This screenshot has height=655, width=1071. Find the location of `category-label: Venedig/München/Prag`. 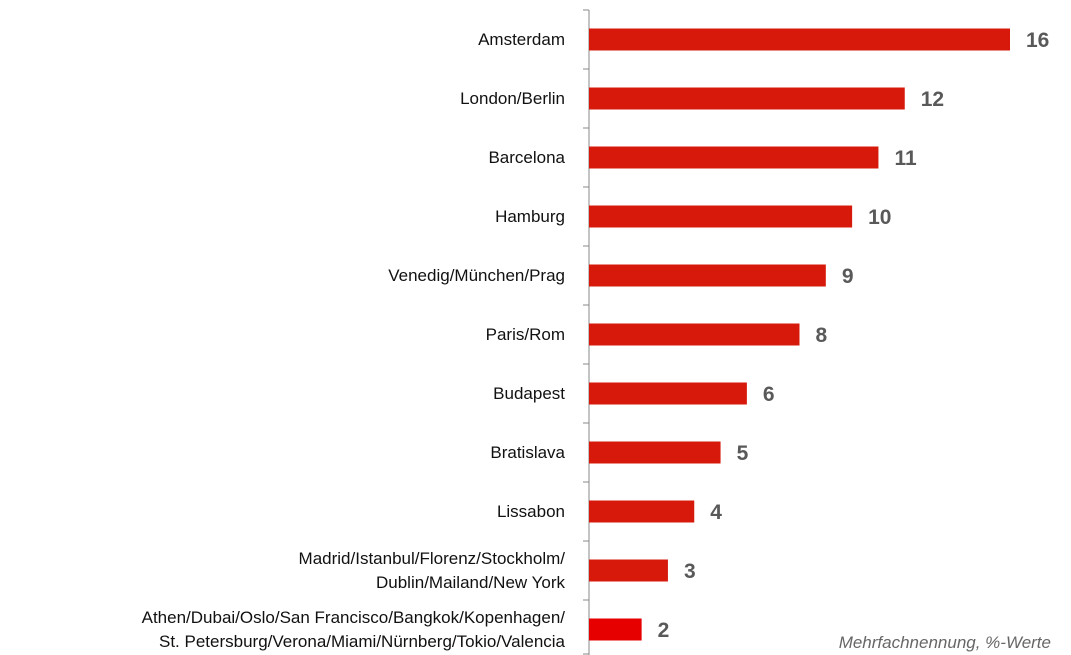

category-label: Venedig/München/Prag is located at coordinates (476, 275).